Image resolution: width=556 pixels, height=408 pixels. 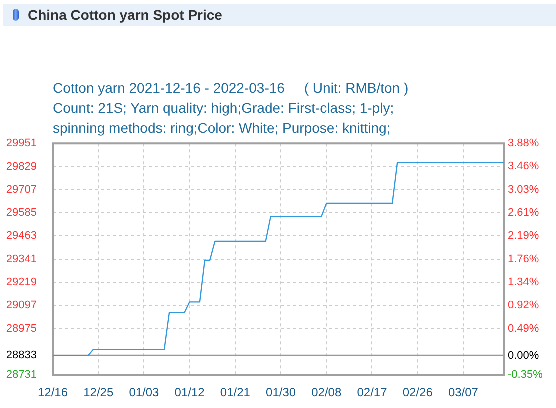 I want to click on y2-tick-label: 1.76%, so click(x=524, y=260).